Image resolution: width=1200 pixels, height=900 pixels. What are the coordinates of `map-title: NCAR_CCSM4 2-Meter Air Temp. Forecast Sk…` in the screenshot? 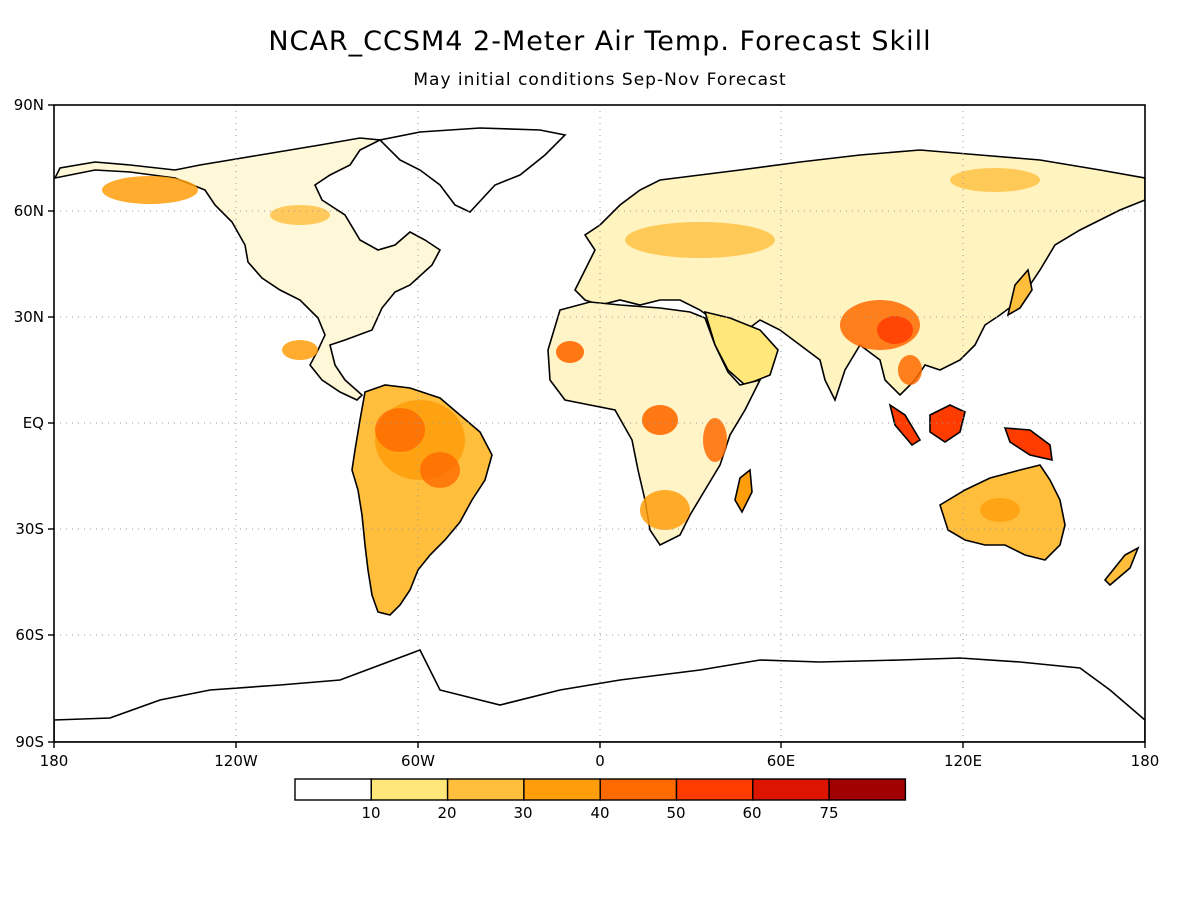 It's located at (600, 41).